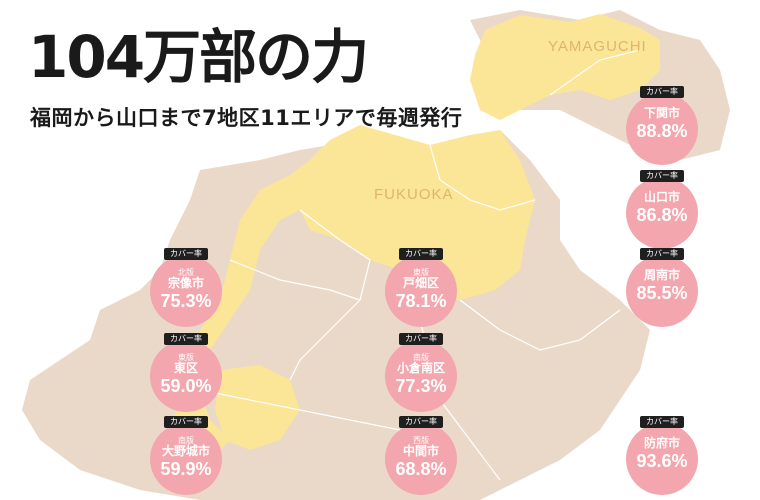  I want to click on city-name: 山口市, so click(661, 197).